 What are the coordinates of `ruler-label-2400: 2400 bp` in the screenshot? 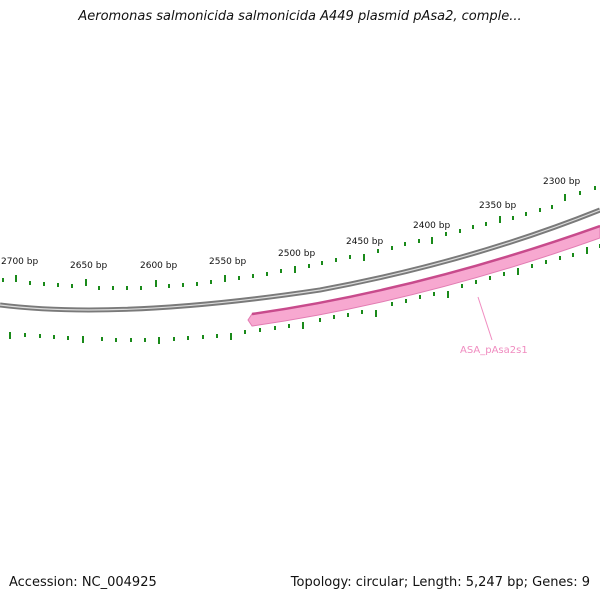 It's located at (431, 226).